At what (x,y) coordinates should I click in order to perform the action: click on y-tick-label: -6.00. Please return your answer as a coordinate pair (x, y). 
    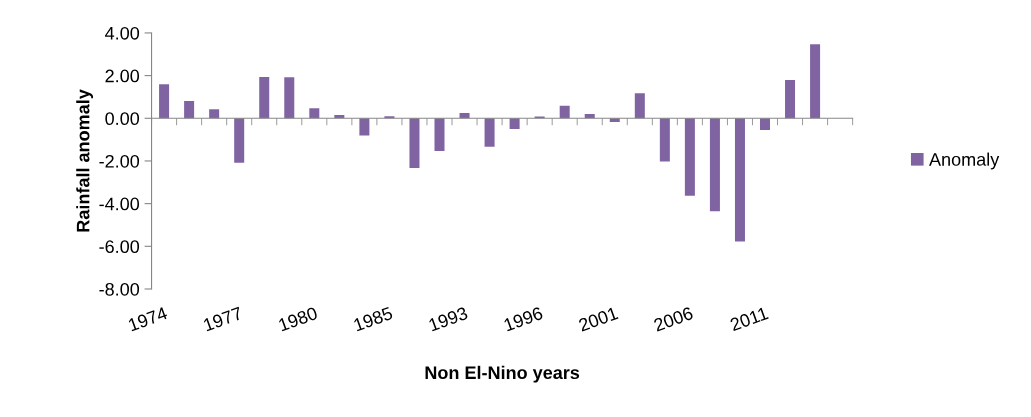
    Looking at the image, I should click on (119, 247).